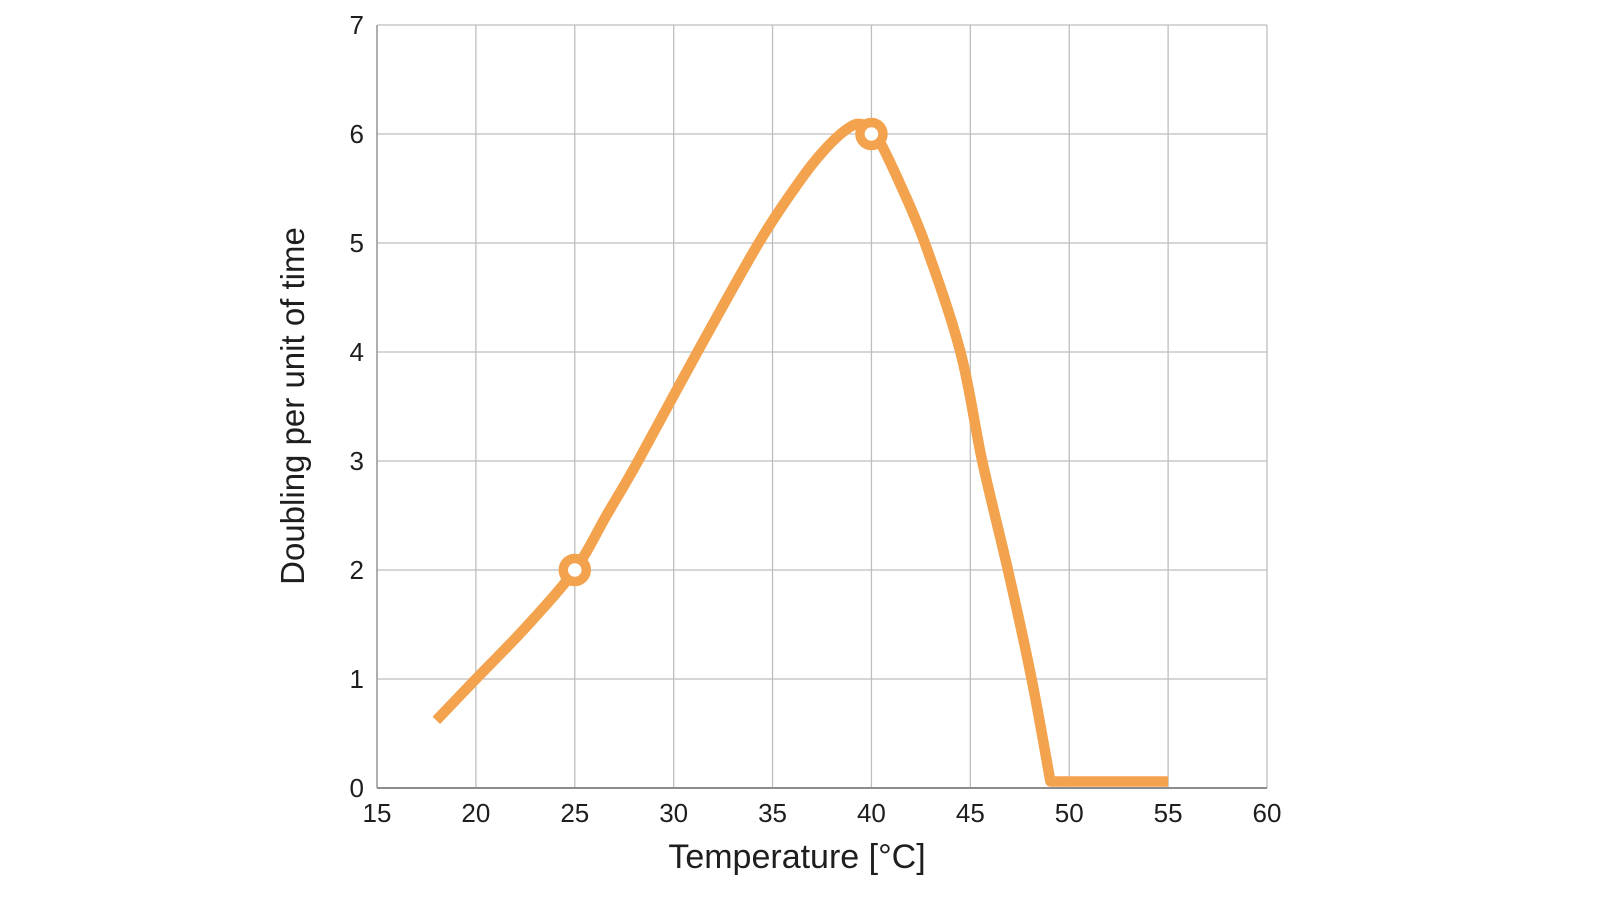 This screenshot has height=900, width=1600. I want to click on x-tick-label: 50, so click(1069, 813).